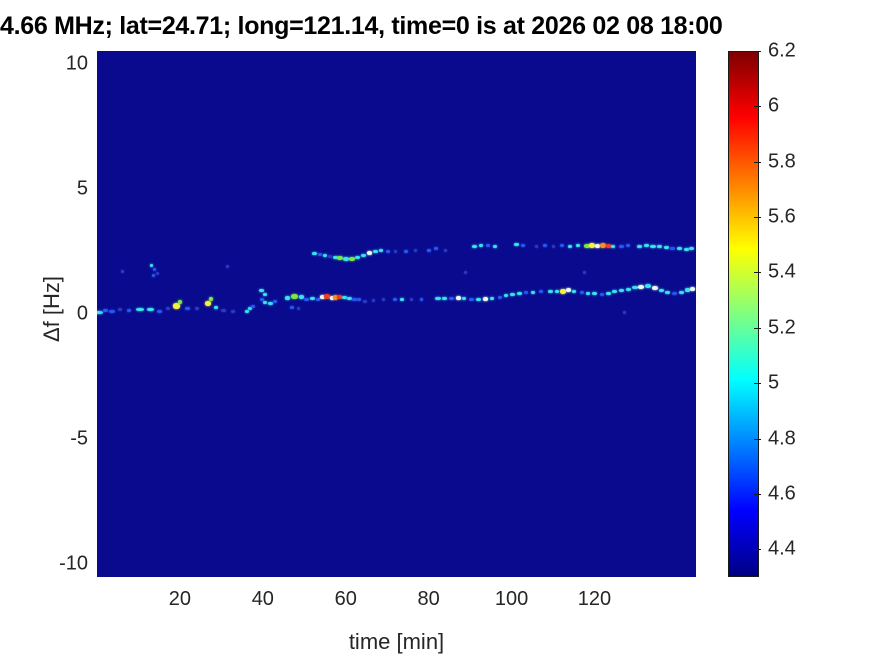 The image size is (875, 656). What do you see at coordinates (511, 599) in the screenshot?
I see `x-tick-label: 100` at bounding box center [511, 599].